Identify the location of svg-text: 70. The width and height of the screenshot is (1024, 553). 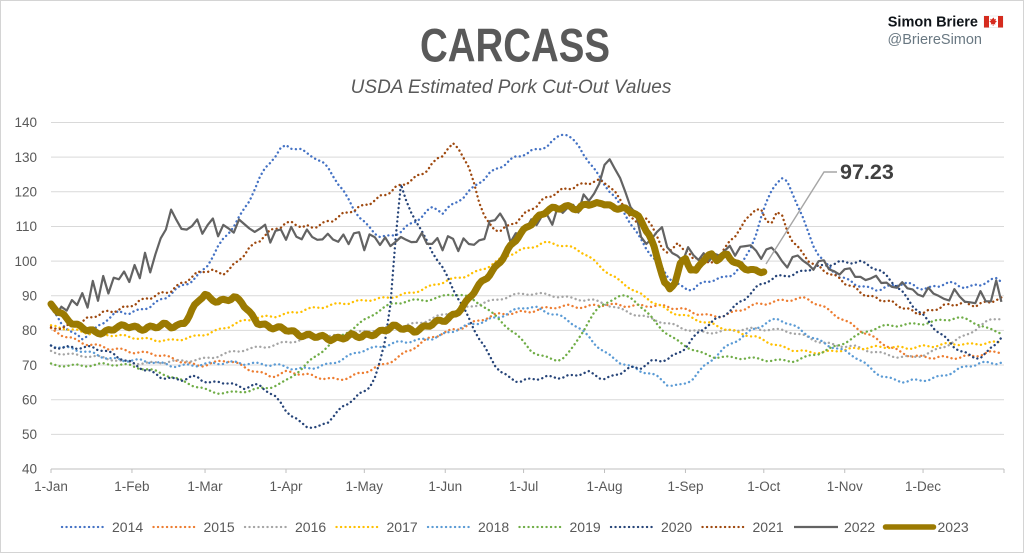
(29, 365).